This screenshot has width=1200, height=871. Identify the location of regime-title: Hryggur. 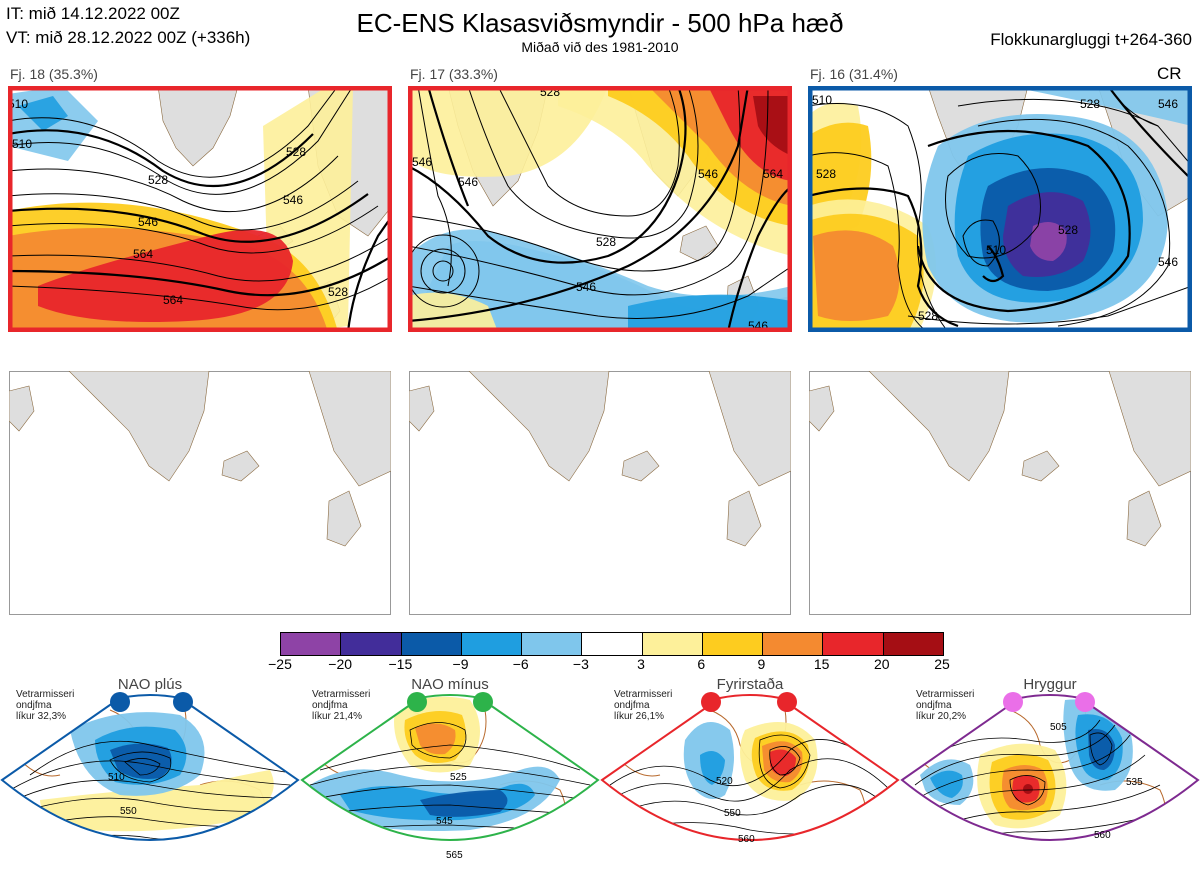
(1050, 684).